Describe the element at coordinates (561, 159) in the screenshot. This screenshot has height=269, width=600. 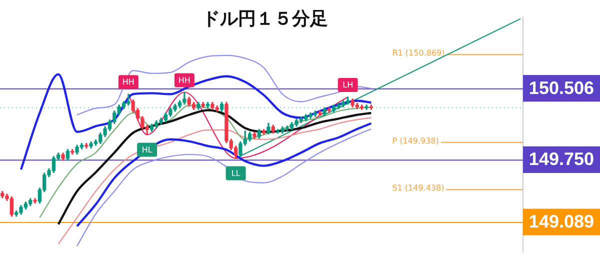
I see `y-tick-label: 149.750` at that location.